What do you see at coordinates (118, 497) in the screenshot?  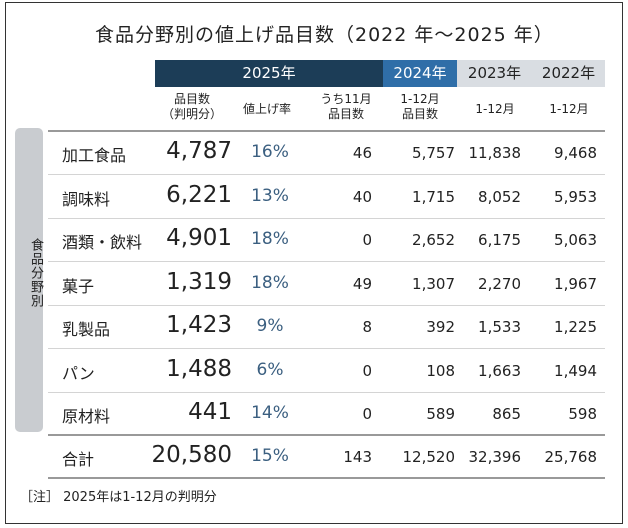 I see `footnote: ［注］ 2025年は1-12月の判明分` at bounding box center [118, 497].